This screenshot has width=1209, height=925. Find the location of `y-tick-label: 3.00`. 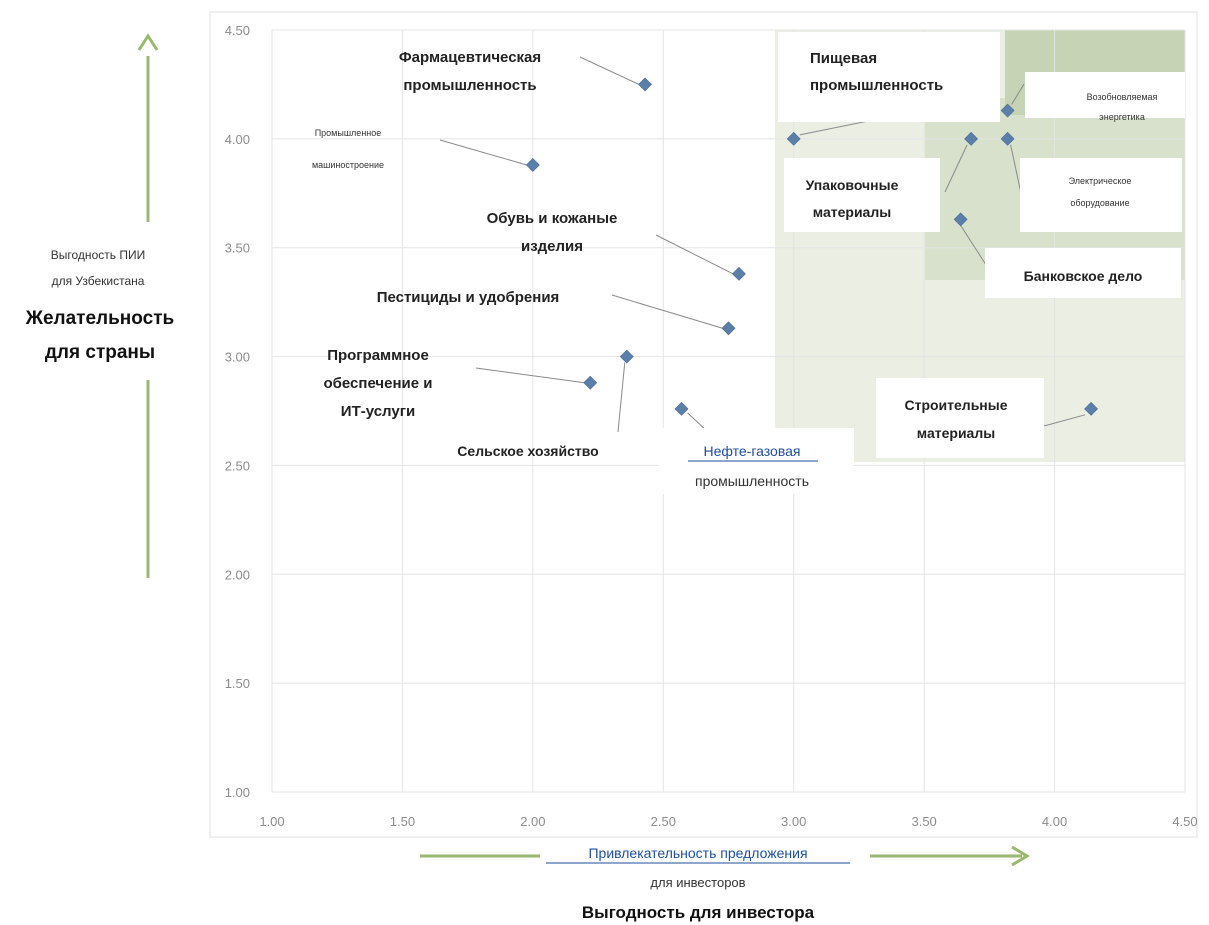

y-tick-label: 3.00 is located at coordinates (237, 357).